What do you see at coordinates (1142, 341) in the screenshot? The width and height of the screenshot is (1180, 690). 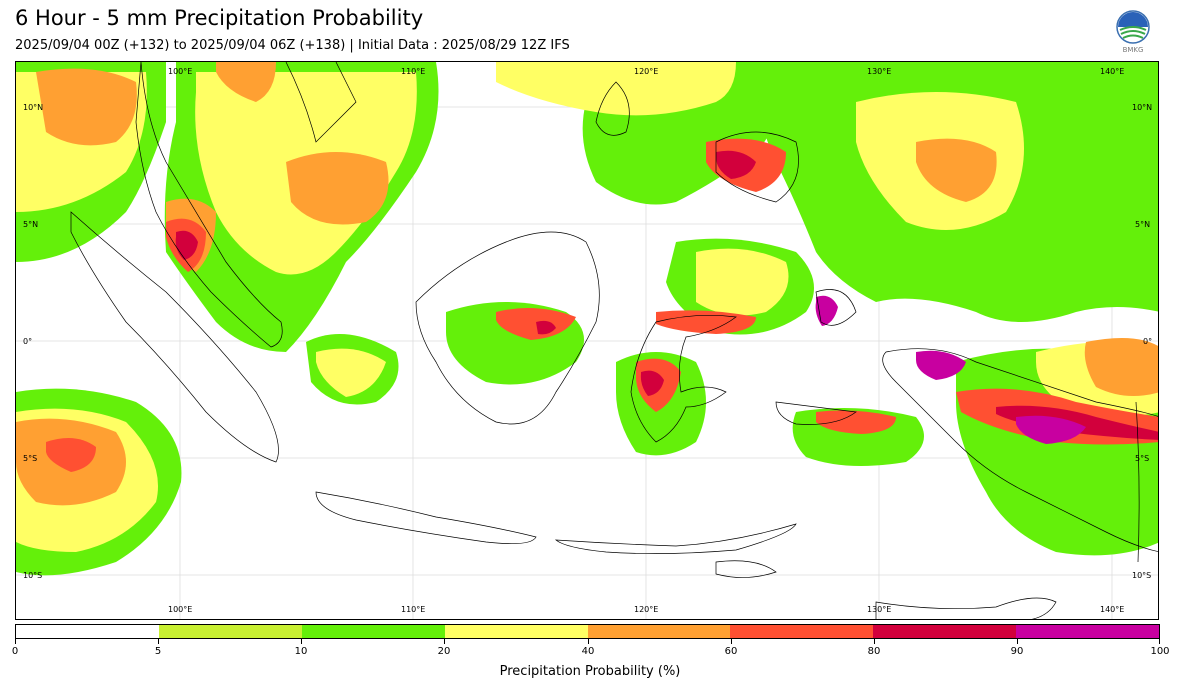 I see `lat-labels-right: 10°N 5°N 0° 5°S 10°S` at bounding box center [1142, 341].